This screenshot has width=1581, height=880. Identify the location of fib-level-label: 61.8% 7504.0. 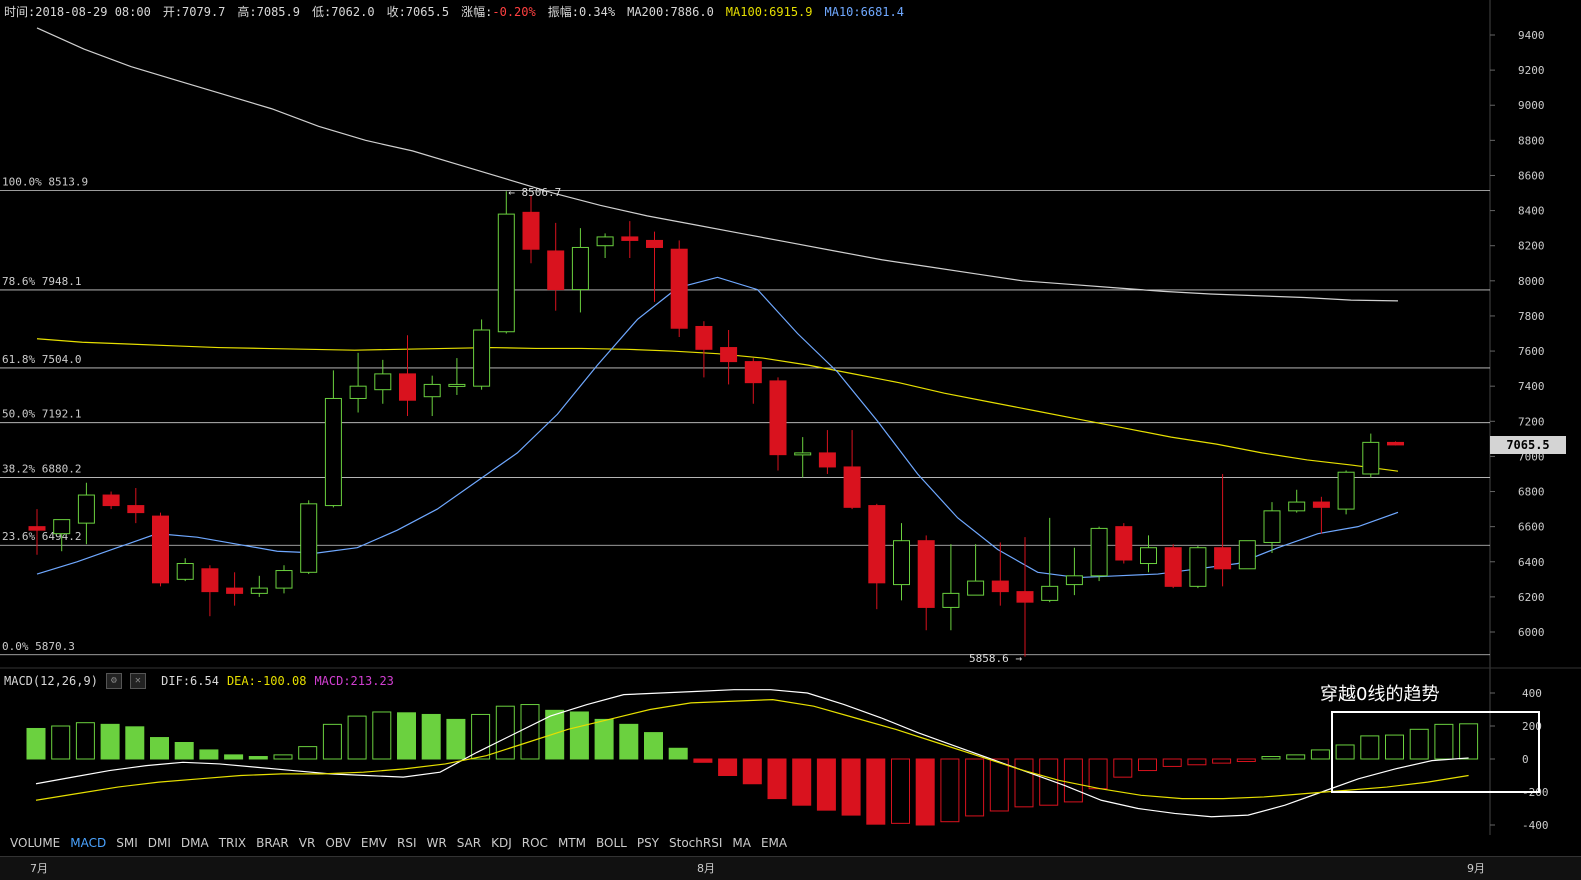
(41, 359).